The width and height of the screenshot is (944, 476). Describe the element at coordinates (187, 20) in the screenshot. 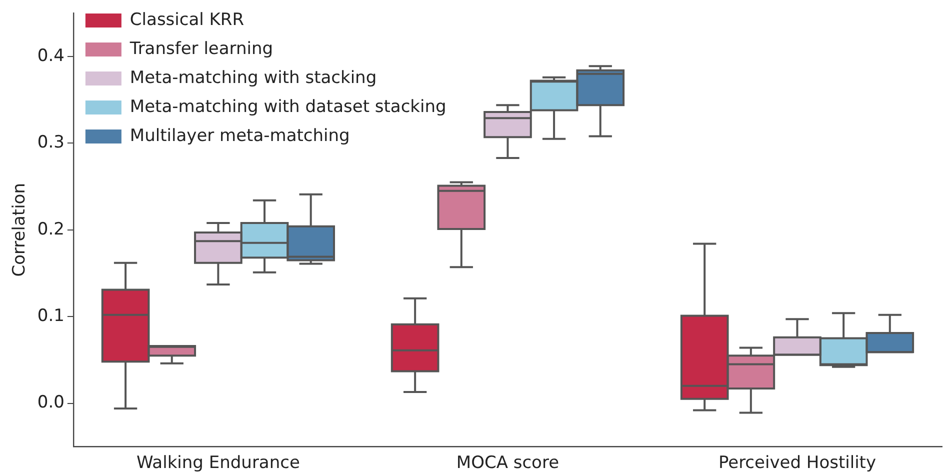

I see `legend-label: Classical KRR` at that location.